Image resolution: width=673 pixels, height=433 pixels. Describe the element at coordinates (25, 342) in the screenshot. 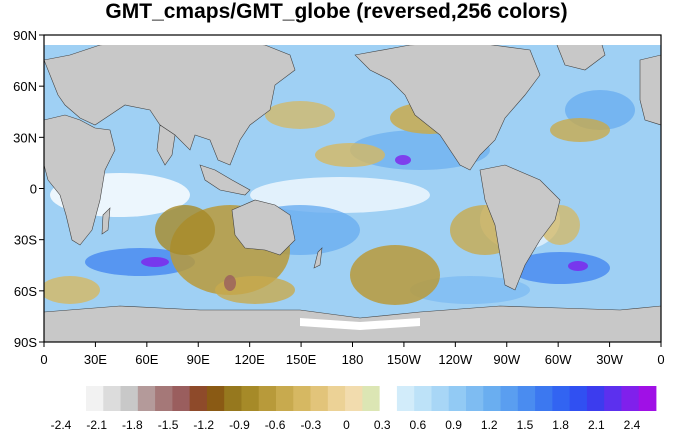

I see `lat-label: 90S` at that location.